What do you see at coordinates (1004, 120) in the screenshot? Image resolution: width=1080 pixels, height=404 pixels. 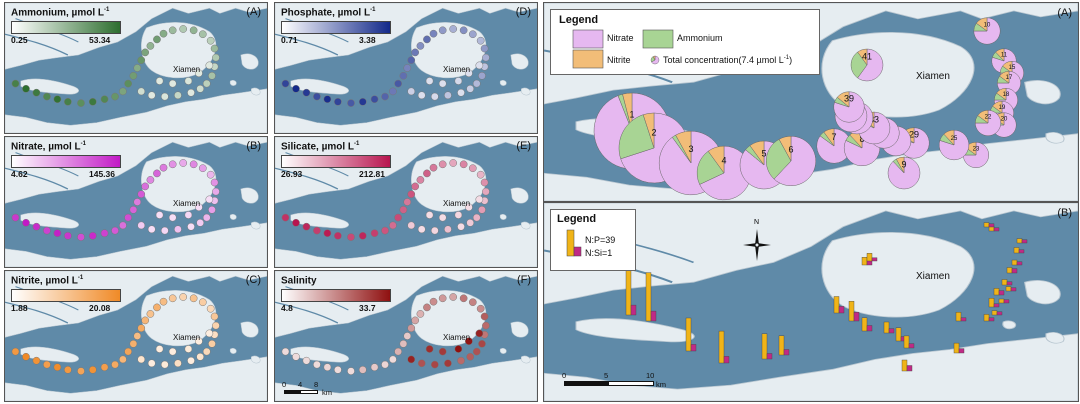 I see `pie-label: 20` at bounding box center [1004, 120].